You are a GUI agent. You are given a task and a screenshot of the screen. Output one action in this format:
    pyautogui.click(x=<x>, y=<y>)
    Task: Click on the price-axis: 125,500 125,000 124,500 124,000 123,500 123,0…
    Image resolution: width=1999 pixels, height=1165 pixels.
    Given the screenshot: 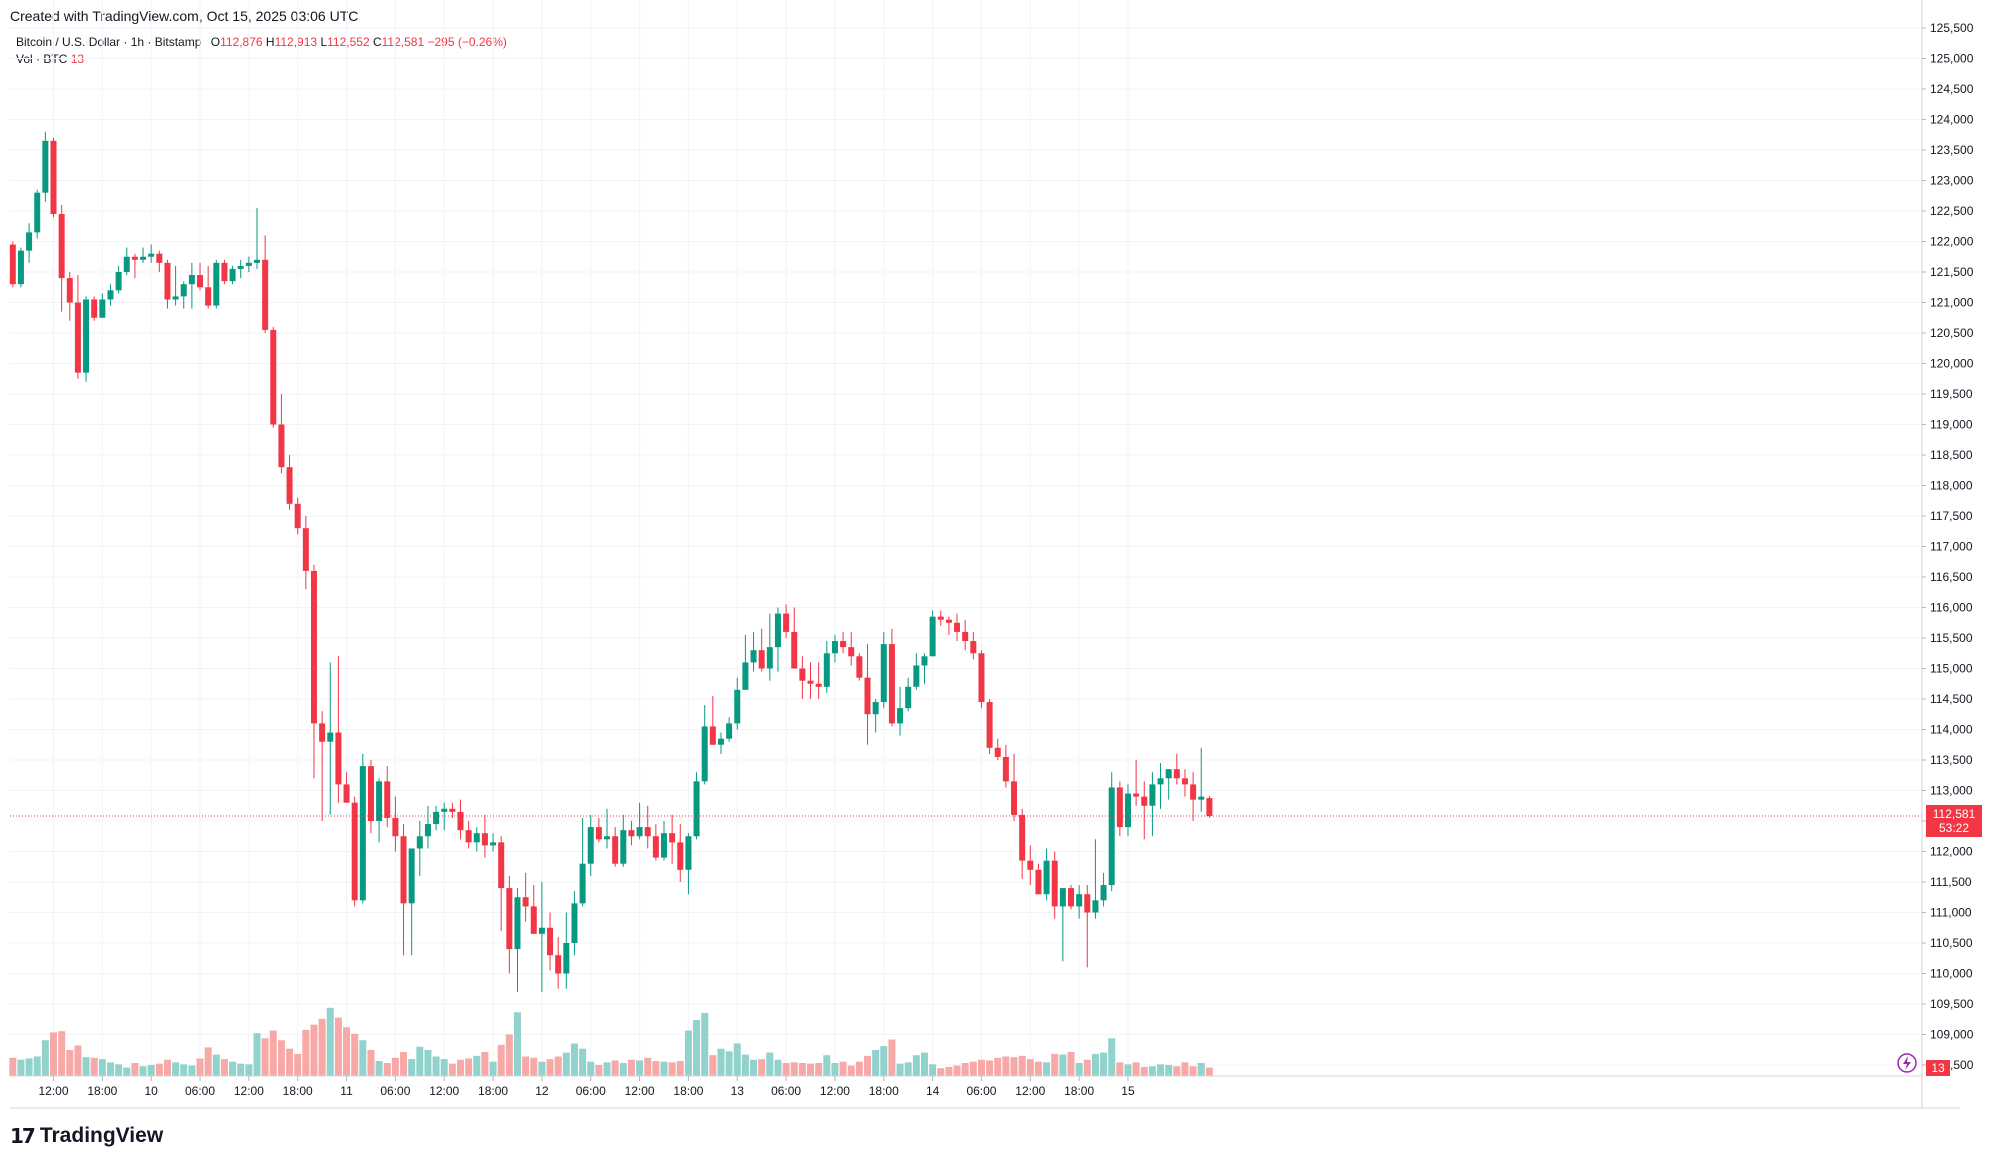 What is the action you would take?
    pyautogui.click(x=1948, y=546)
    